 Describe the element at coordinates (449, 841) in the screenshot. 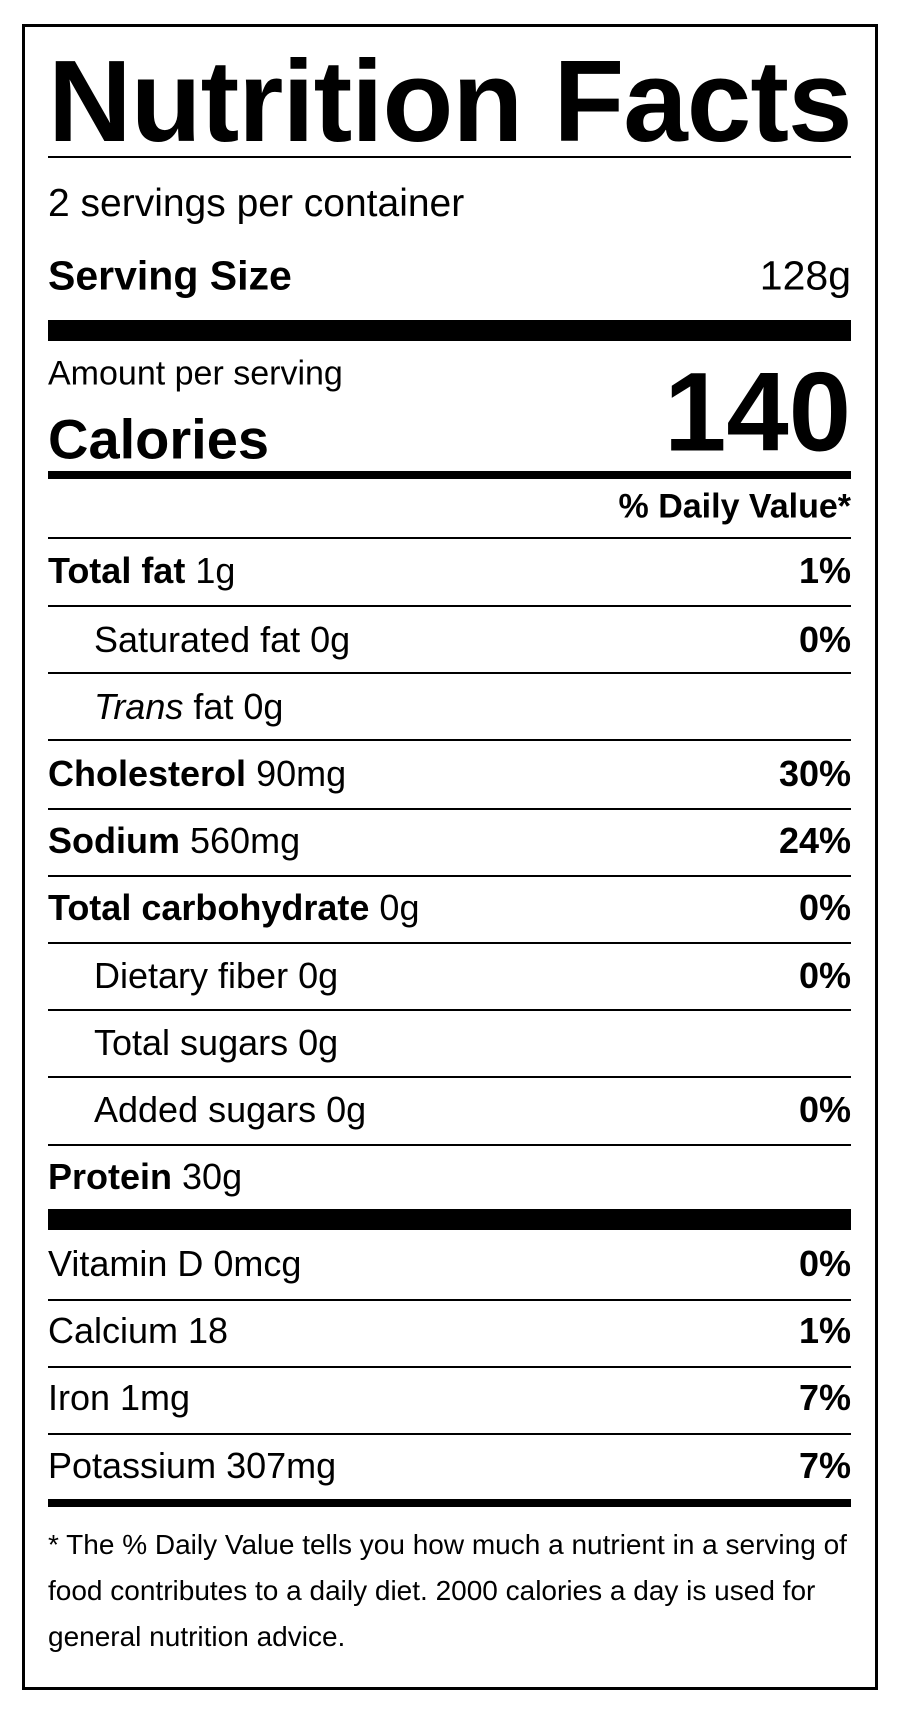

I see `nutrient-row: Sodium 560mg 24%` at that location.